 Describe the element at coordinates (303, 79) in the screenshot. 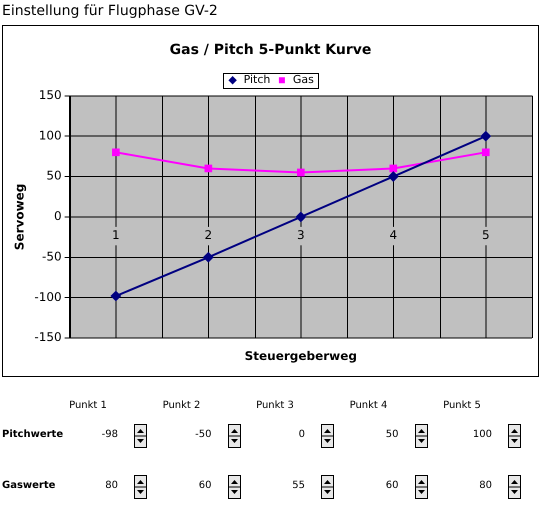

I see `legend-label: Gas` at that location.